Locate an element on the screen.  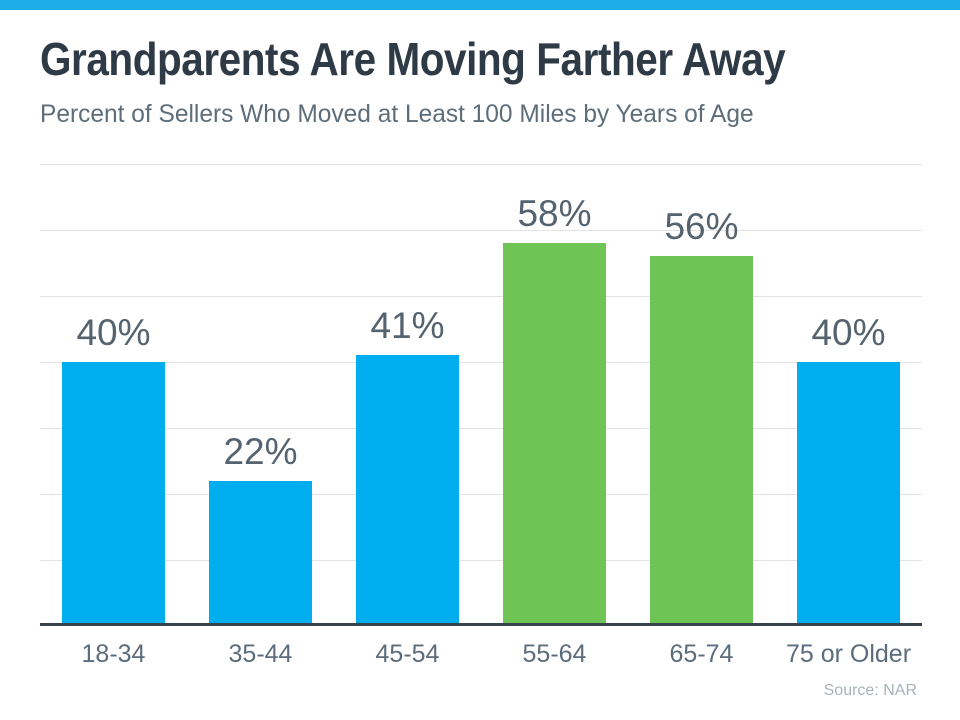
bar-75-or-older is located at coordinates (848, 494).